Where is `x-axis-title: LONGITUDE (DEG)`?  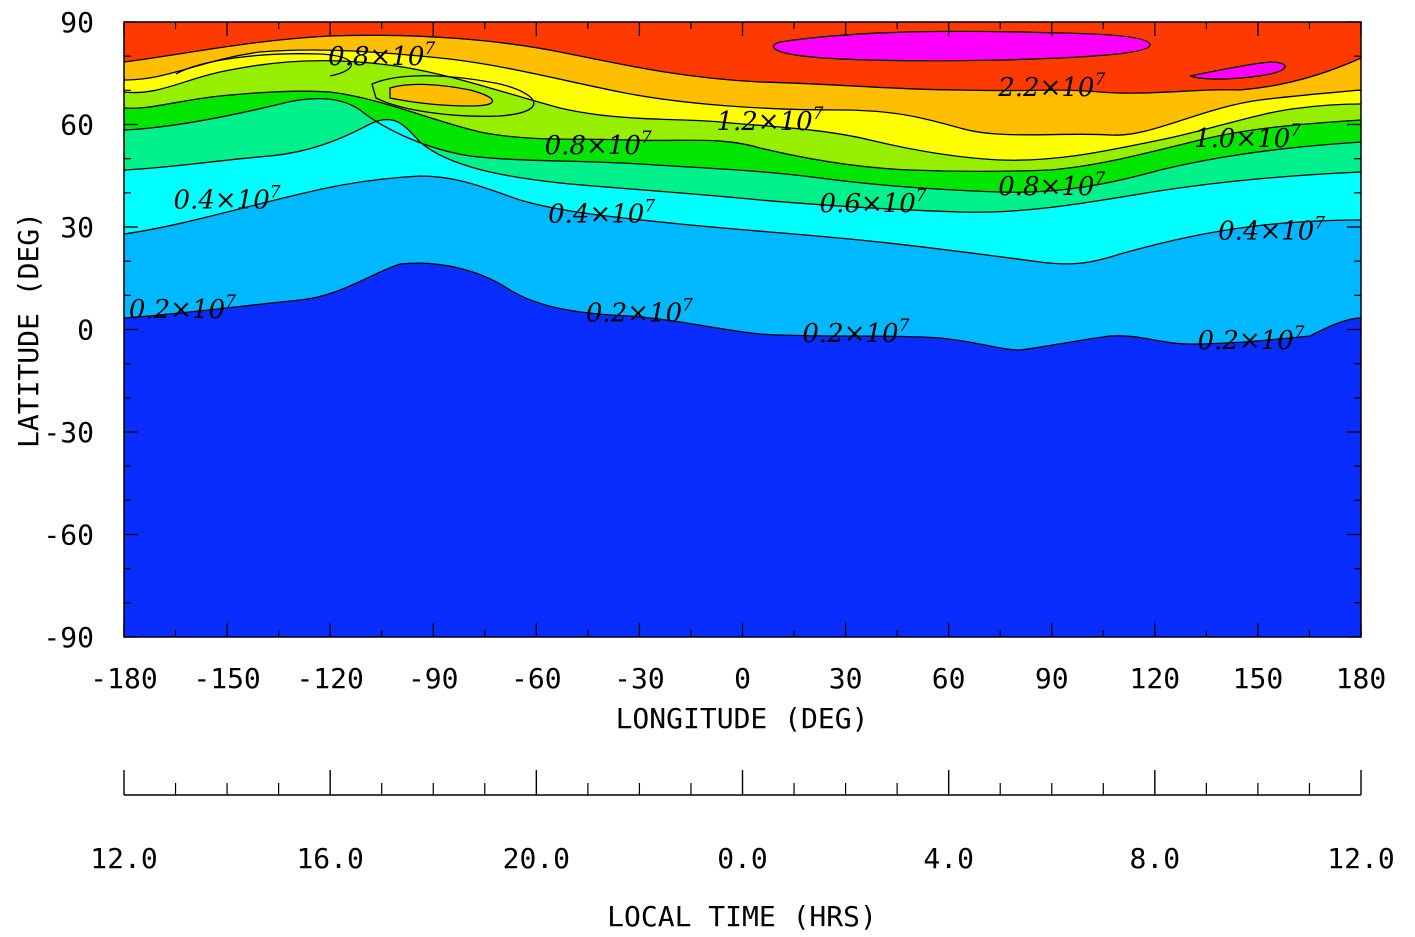 x-axis-title: LONGITUDE (DEG) is located at coordinates (742, 718).